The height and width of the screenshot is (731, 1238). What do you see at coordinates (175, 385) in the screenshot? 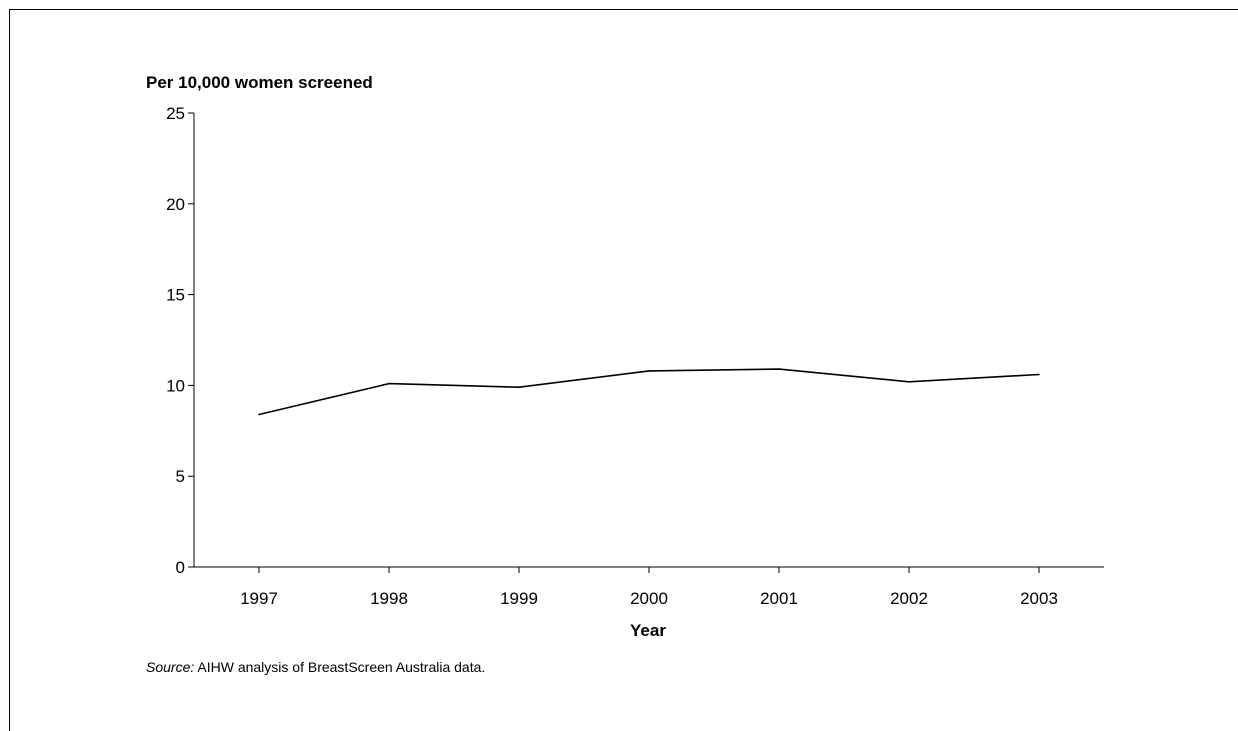
I see `y-tick-label: 10` at bounding box center [175, 385].